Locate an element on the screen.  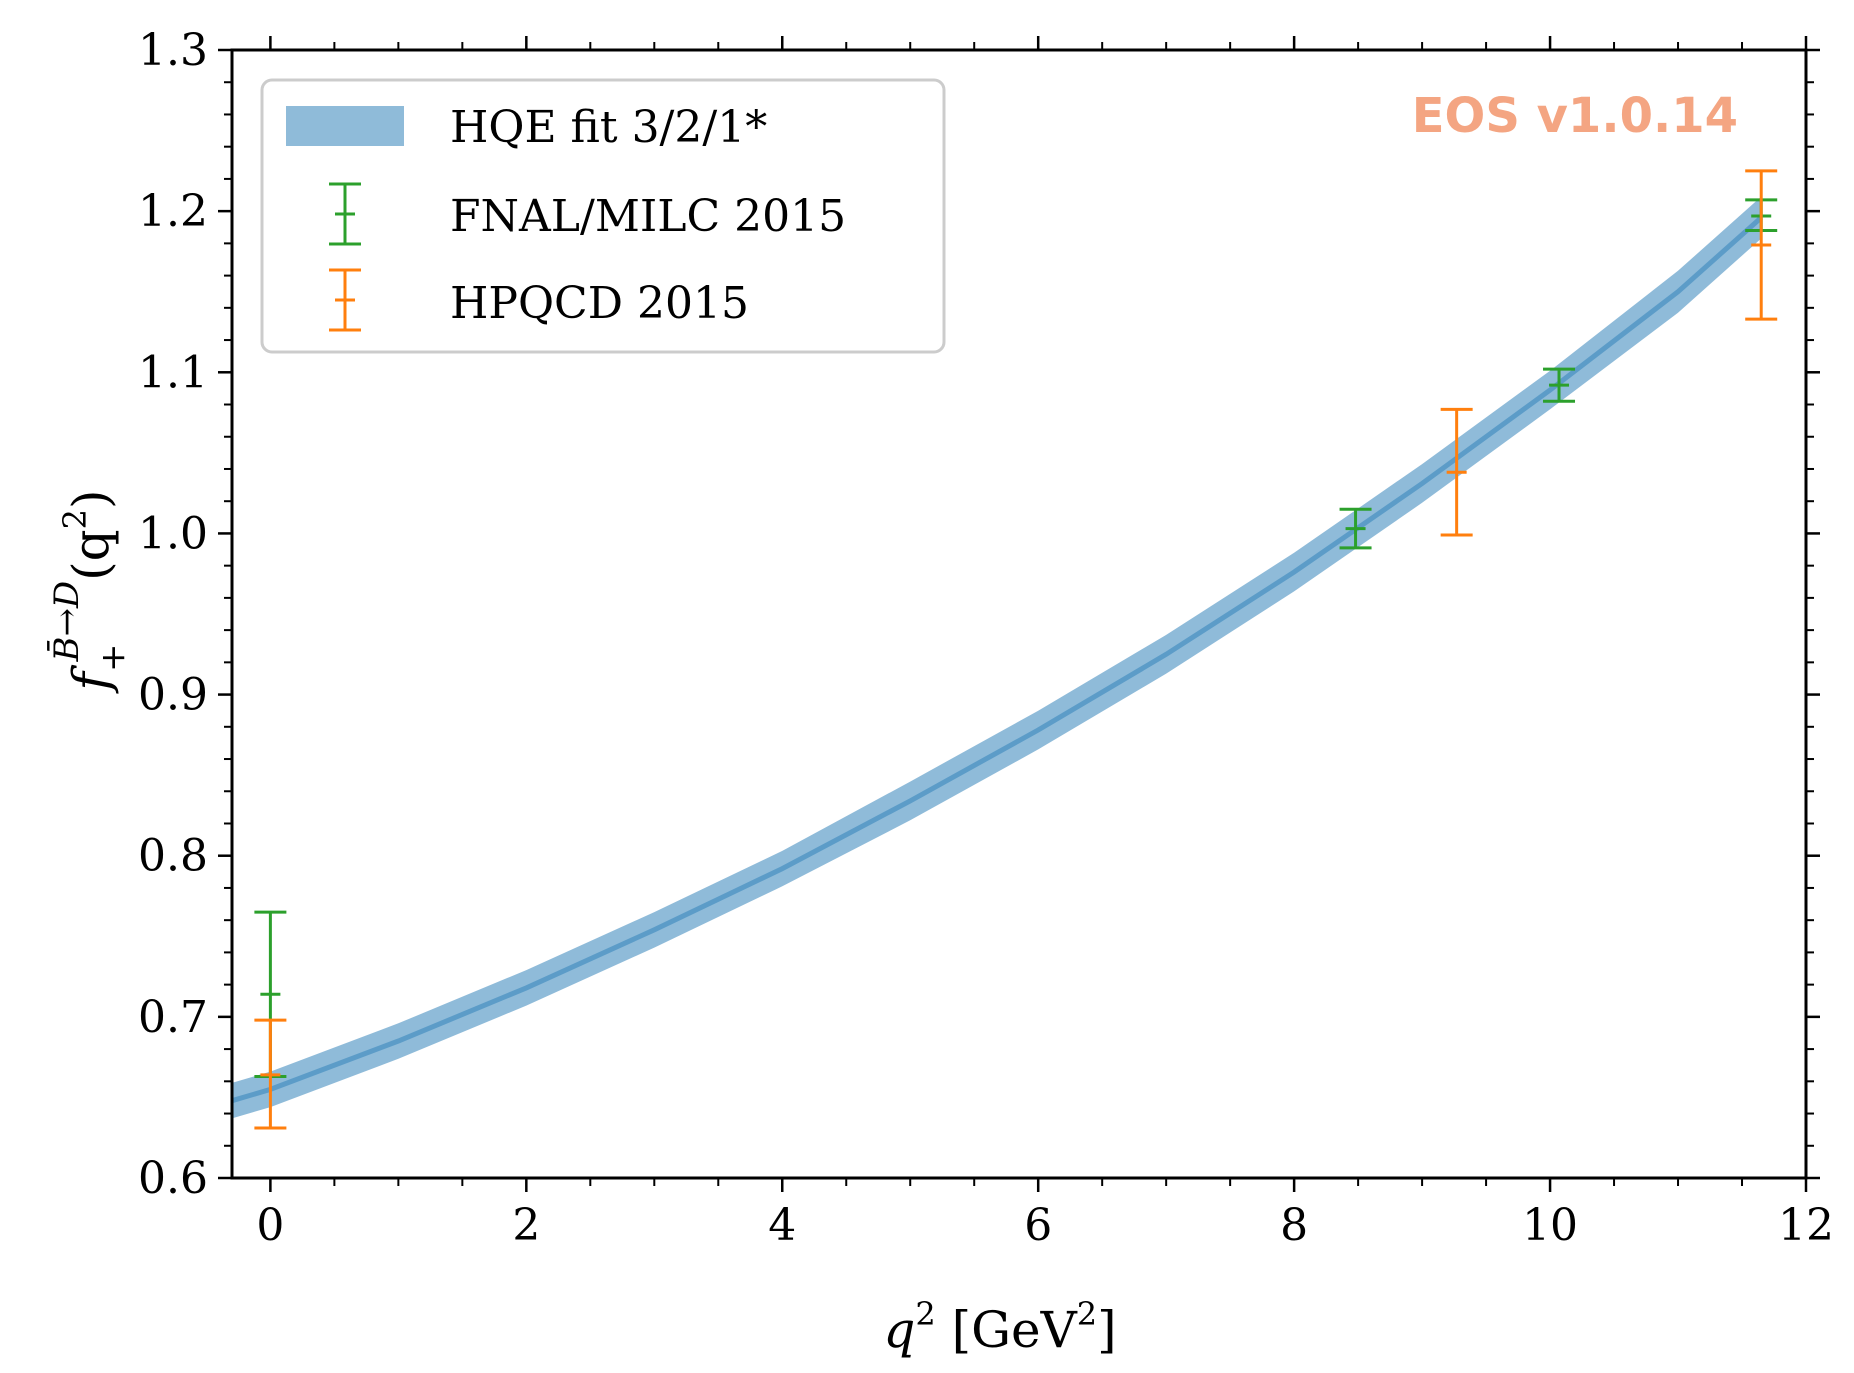
x-tick-label: 6 is located at coordinates (1038, 1225).